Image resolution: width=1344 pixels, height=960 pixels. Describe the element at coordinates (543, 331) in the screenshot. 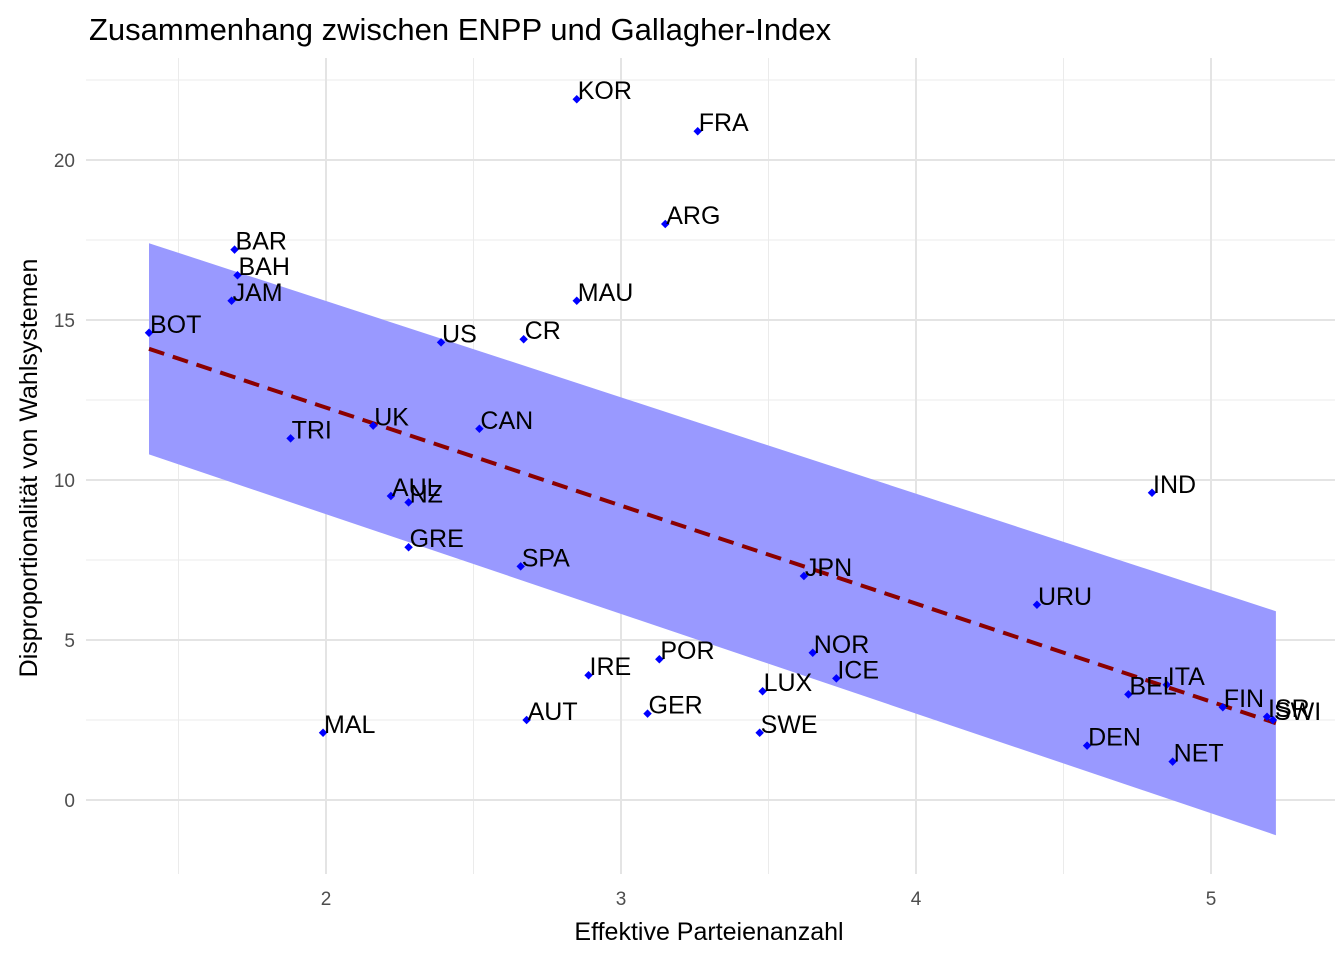

I see `point-label-cr: CR` at that location.